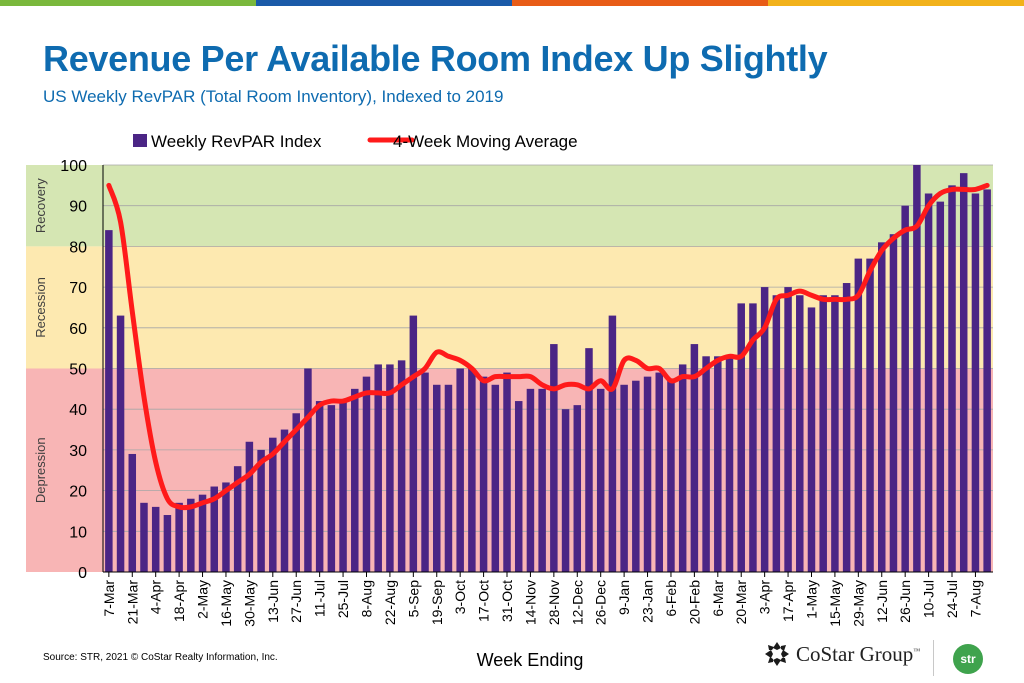  Describe the element at coordinates (296, 601) in the screenshot. I see `x-tick-label: 27-Jun` at that location.